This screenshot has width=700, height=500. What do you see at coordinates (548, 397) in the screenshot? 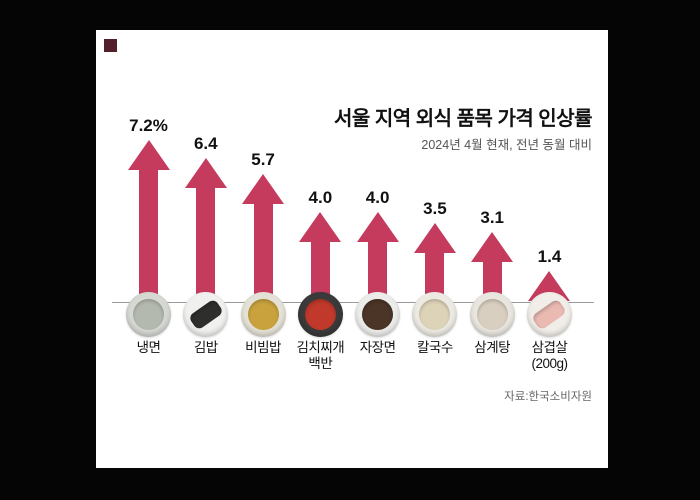
I see `source-note: 자료:한국소비자원` at bounding box center [548, 397].